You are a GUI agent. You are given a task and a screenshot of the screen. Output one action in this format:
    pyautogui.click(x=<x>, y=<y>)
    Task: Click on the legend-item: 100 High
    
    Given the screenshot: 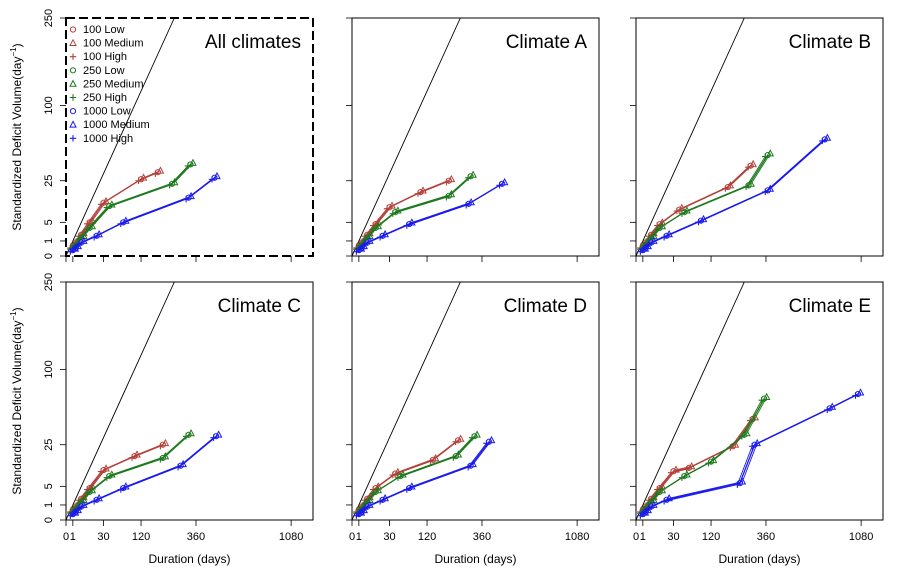 What is the action you would take?
    pyautogui.click(x=98, y=57)
    